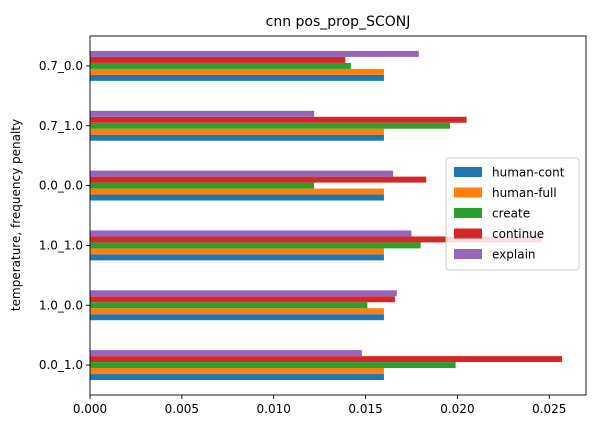 The width and height of the screenshot is (596, 437). Describe the element at coordinates (16, 215) in the screenshot. I see `y-axis-label: temperature, frequency penalty` at that location.